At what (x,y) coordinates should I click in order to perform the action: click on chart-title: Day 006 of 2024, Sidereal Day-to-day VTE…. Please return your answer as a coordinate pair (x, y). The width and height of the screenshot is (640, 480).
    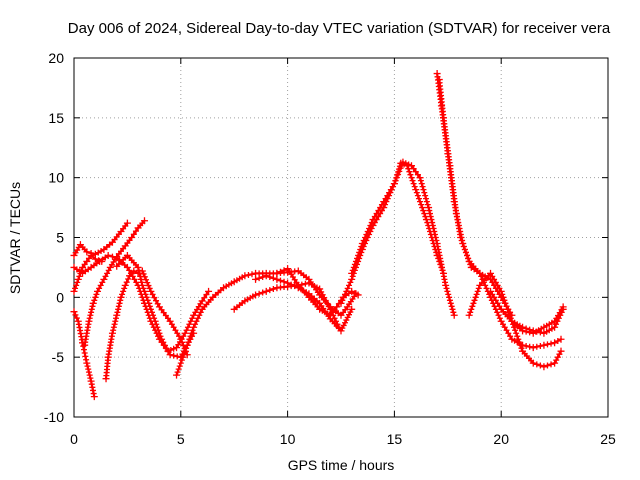
    Looking at the image, I should click on (339, 28).